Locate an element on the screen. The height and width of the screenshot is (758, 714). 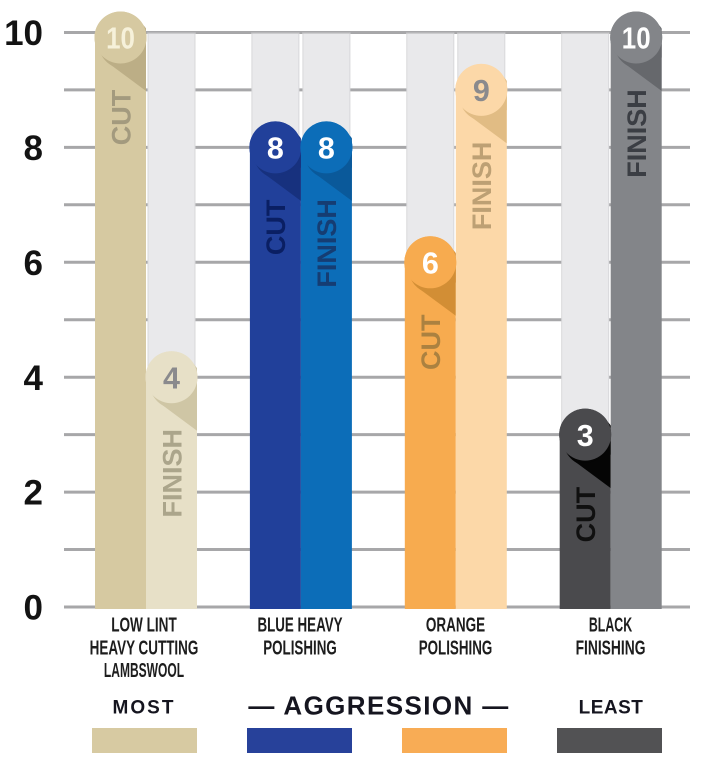
svg-text: — AGGRESSION — is located at coordinates (378, 706).